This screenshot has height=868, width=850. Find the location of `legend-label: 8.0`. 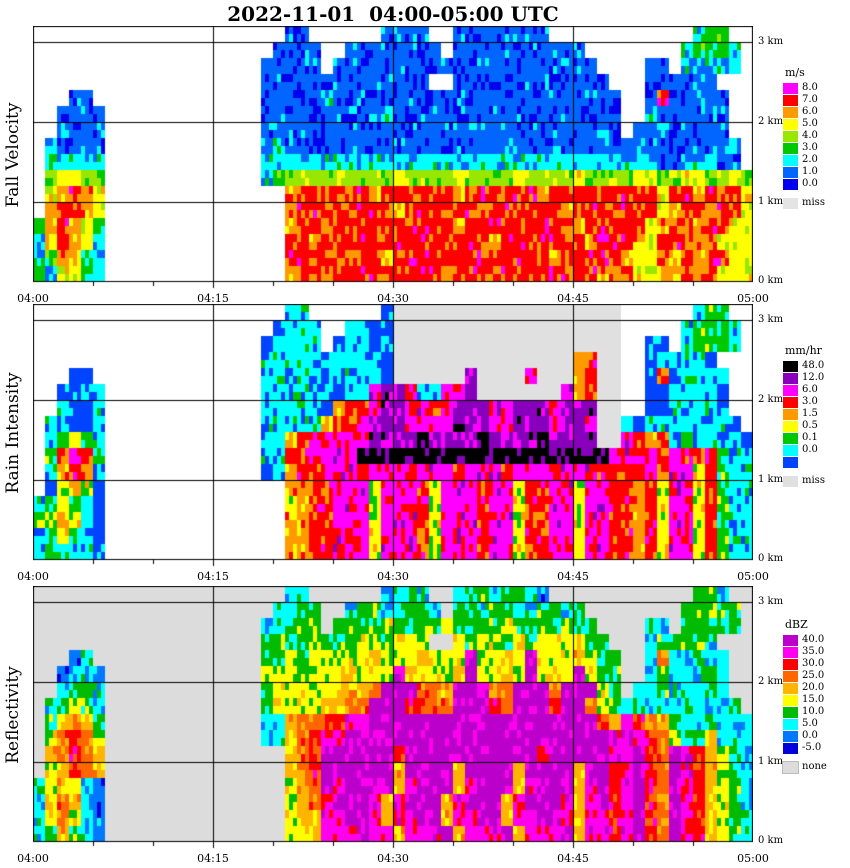

legend-label: 8.0 is located at coordinates (810, 87).